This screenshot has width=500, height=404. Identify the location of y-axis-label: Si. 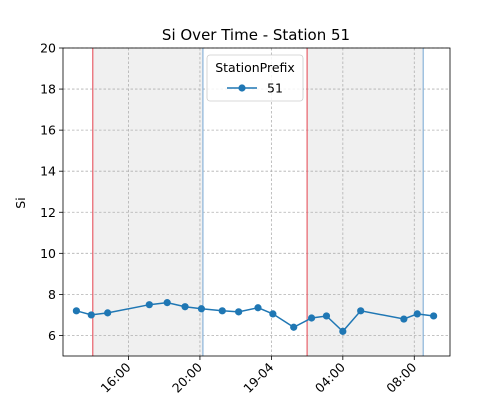
(20, 202).